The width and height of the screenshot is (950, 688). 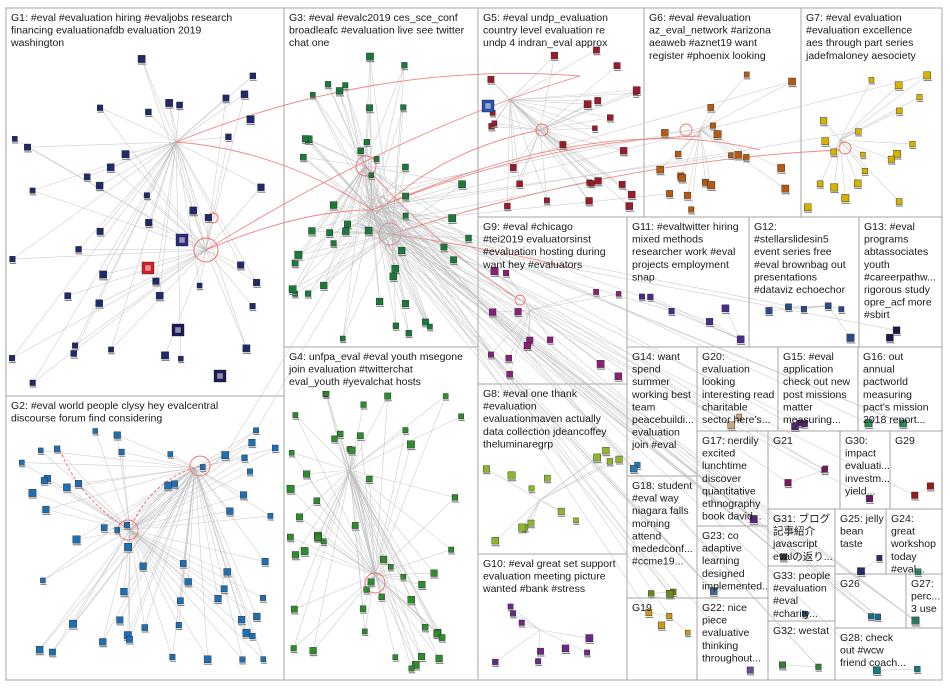 What do you see at coordinates (532, 265) in the screenshot?
I see `group-label-line: want hey #evaluators` at bounding box center [532, 265].